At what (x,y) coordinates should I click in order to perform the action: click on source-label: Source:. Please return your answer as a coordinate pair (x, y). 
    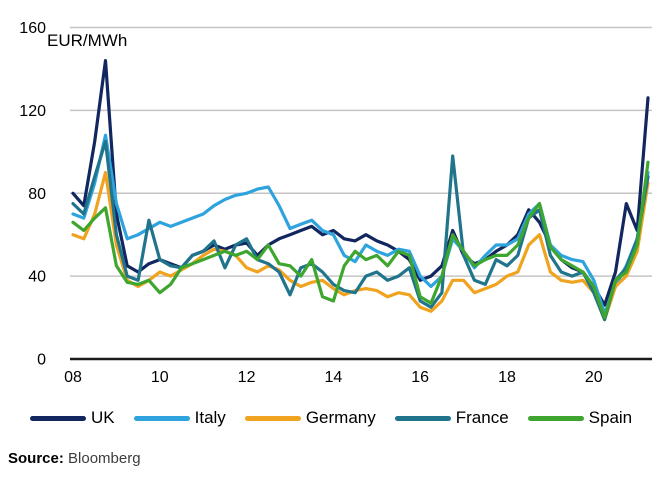
    Looking at the image, I should click on (36, 458).